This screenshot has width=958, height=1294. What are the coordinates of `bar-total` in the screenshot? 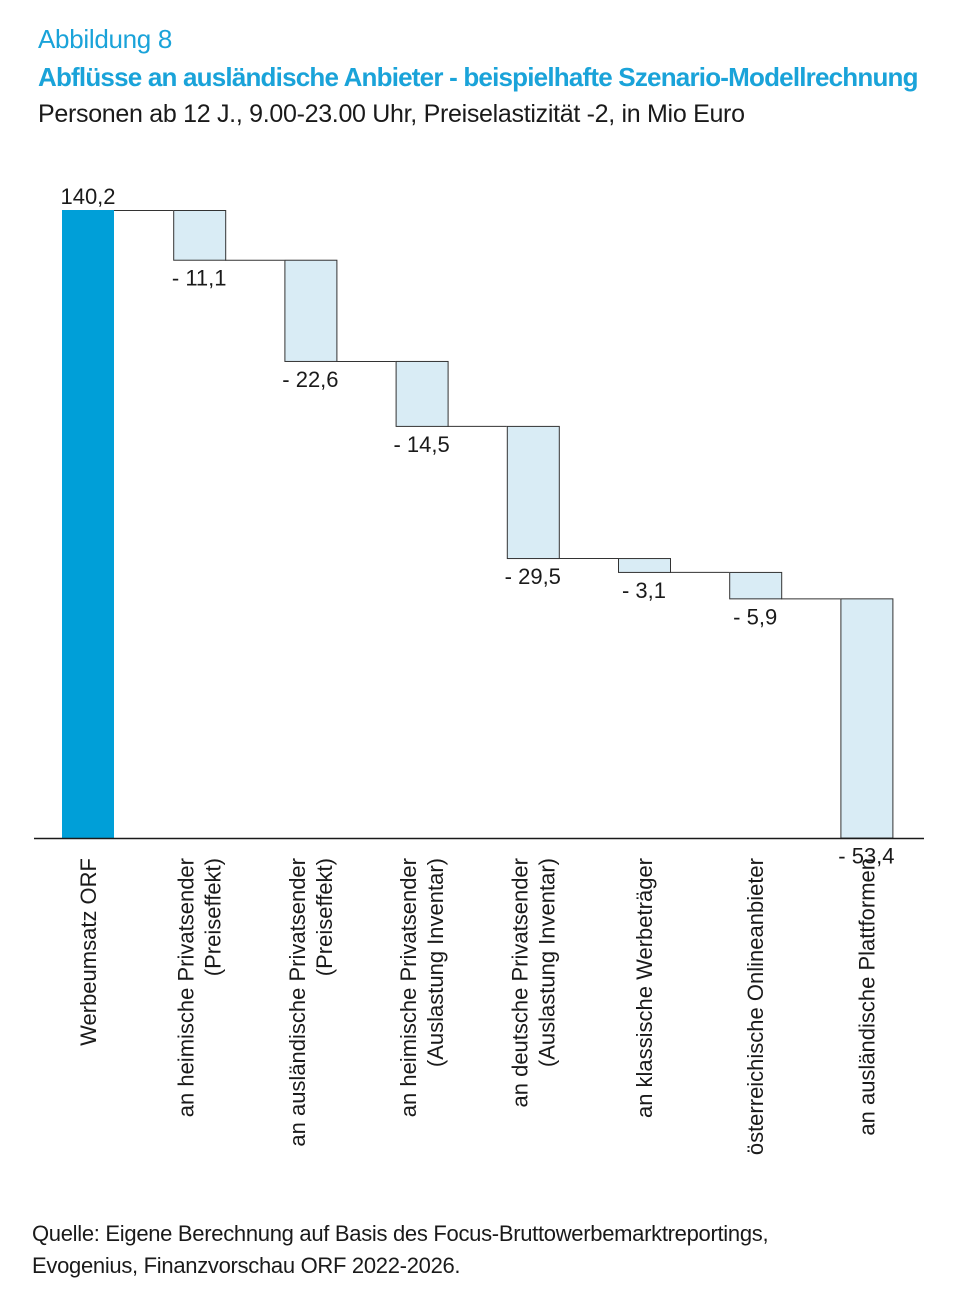 It's located at (88, 524).